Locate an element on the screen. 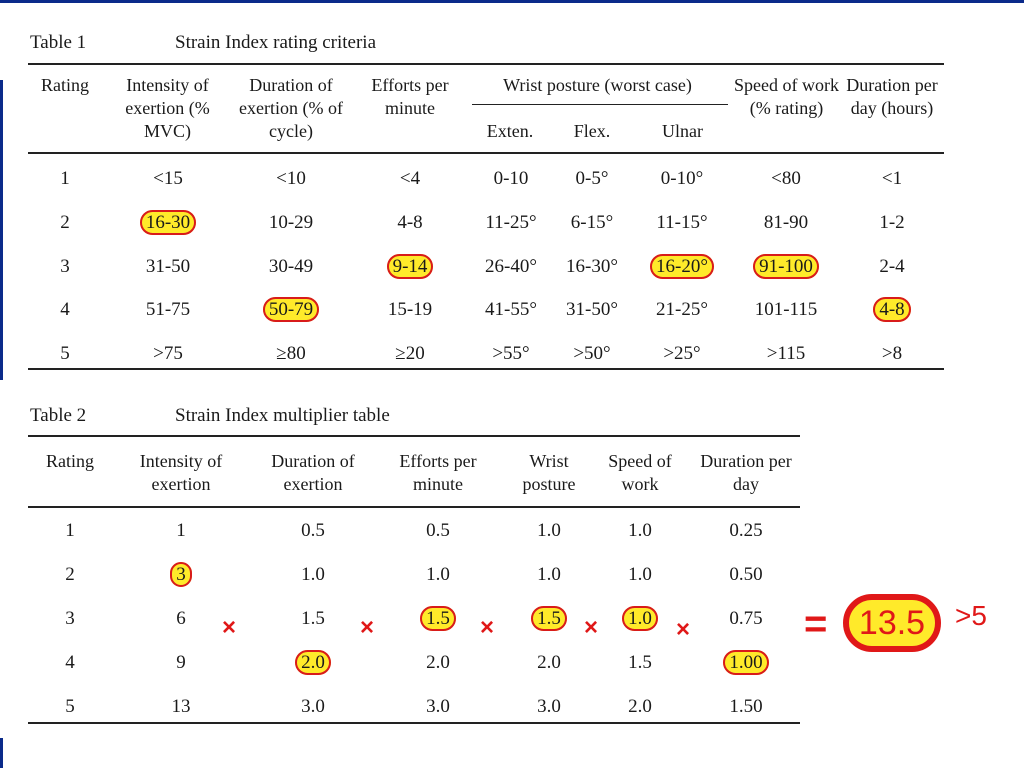 This screenshot has height=768, width=1024. t1-value: 2-4 is located at coordinates (892, 266).